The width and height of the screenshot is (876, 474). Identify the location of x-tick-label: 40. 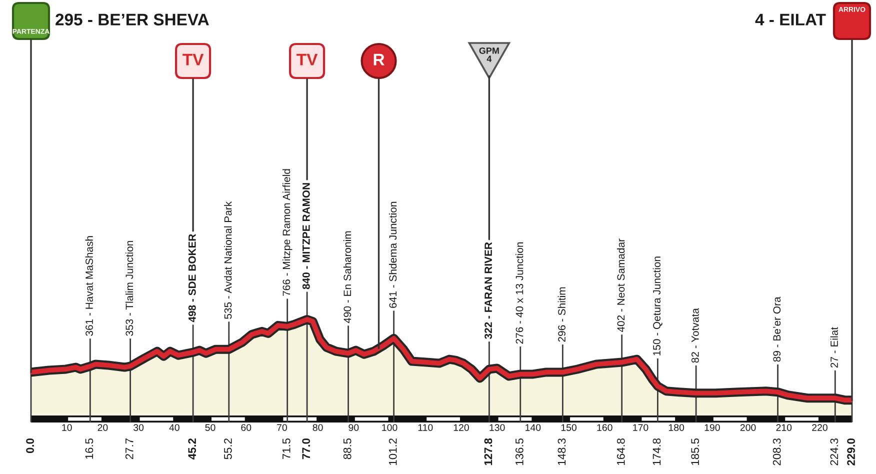
(174, 427).